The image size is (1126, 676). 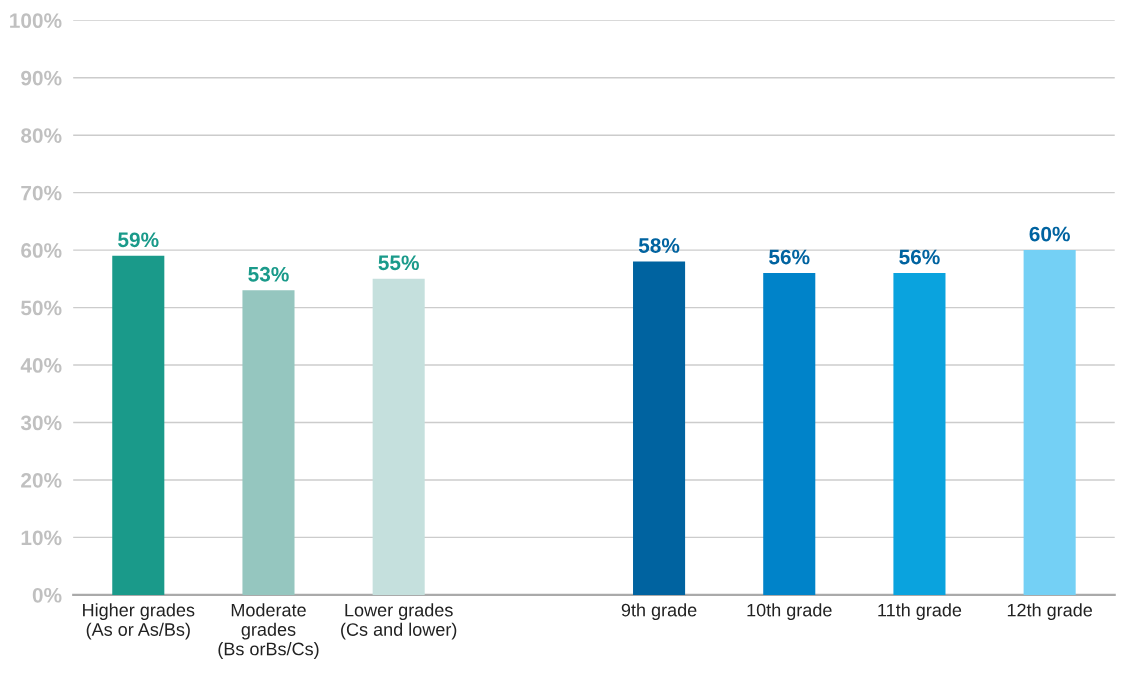 I want to click on y-tick-label: 20%, so click(x=41, y=480).